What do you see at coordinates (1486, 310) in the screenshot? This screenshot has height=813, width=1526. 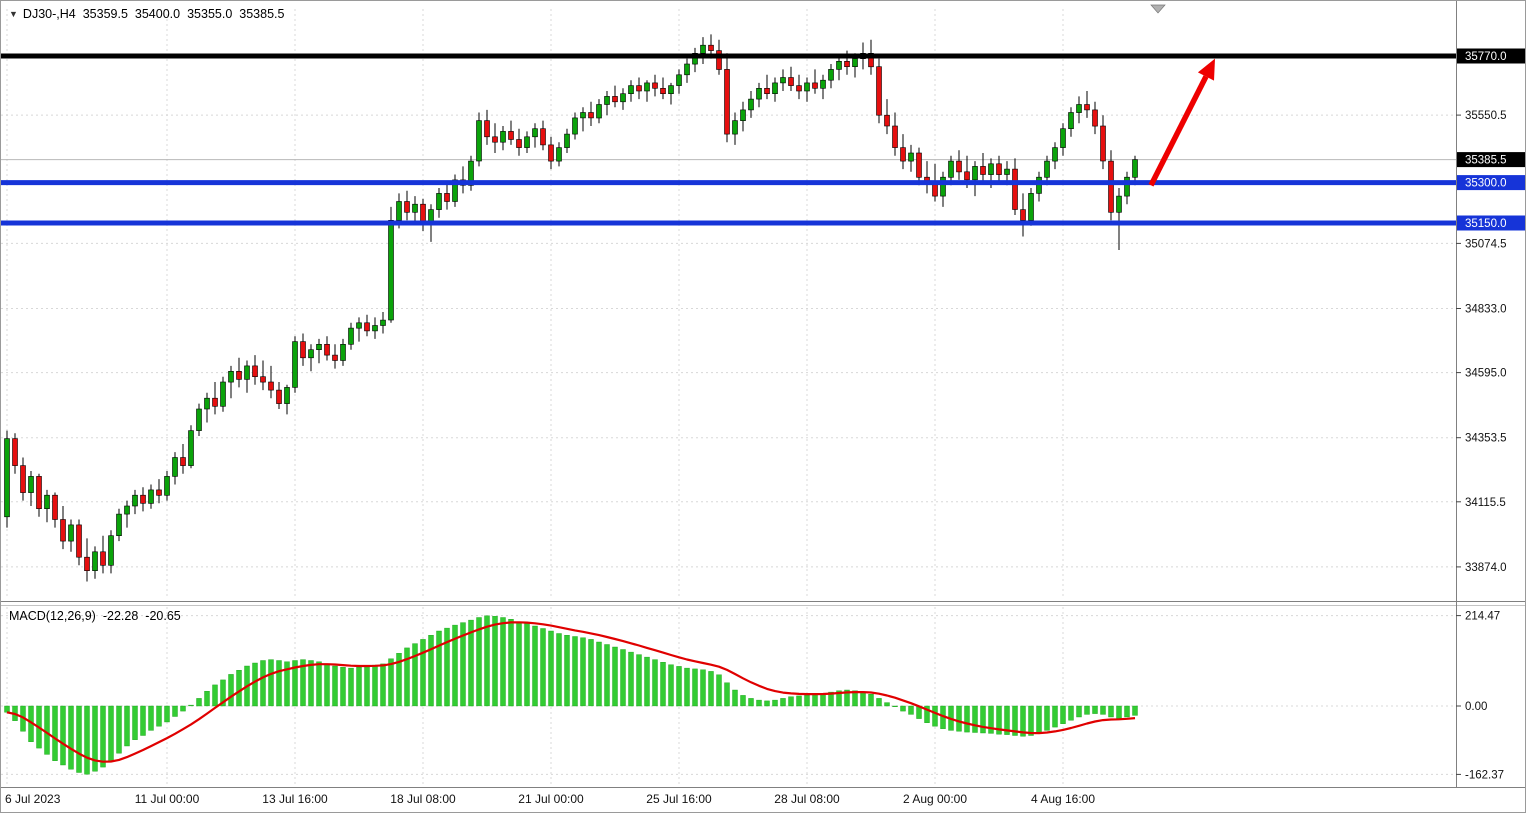 I see `price-tick-label: 34833.0` at bounding box center [1486, 310].